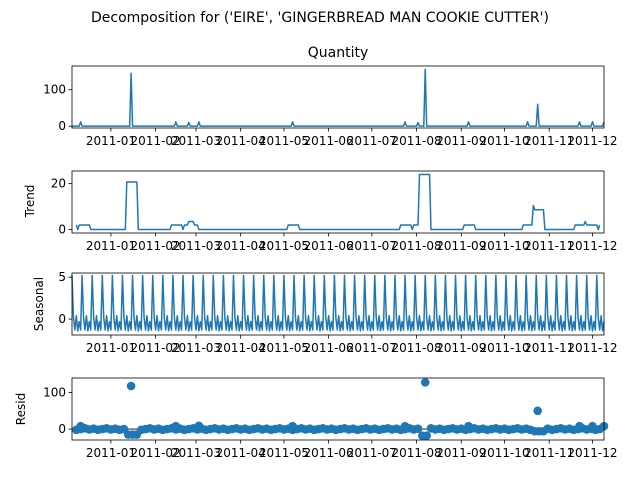 The image size is (640, 484). What do you see at coordinates (549, 453) in the screenshot?
I see `panel-resid-xtick-label-10: 2011-11` at bounding box center [549, 453].